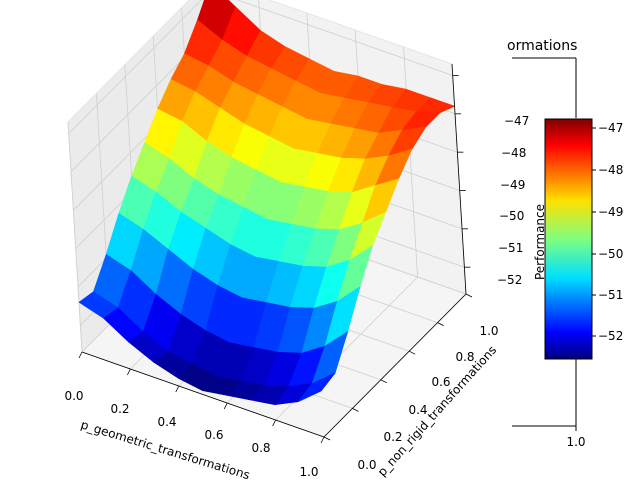  Describe the element at coordinates (509, 280) in the screenshot. I see `z-tick-label: −52` at that location.